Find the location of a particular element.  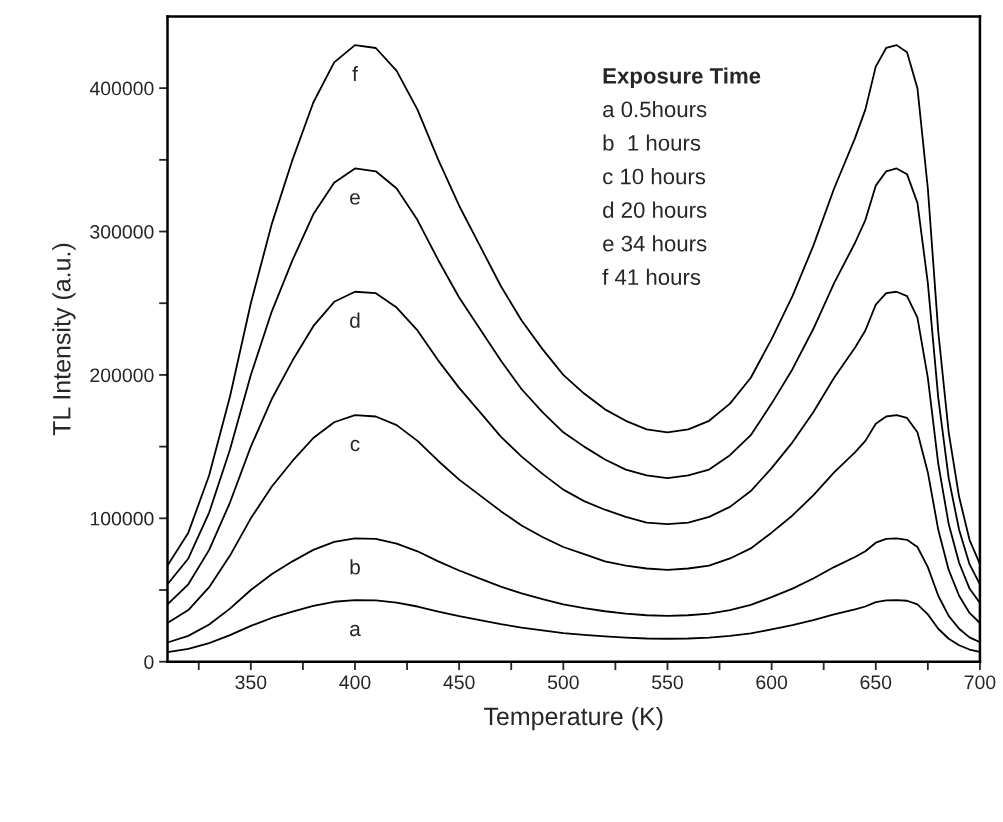

x-tick-label: 500 is located at coordinates (563, 682).